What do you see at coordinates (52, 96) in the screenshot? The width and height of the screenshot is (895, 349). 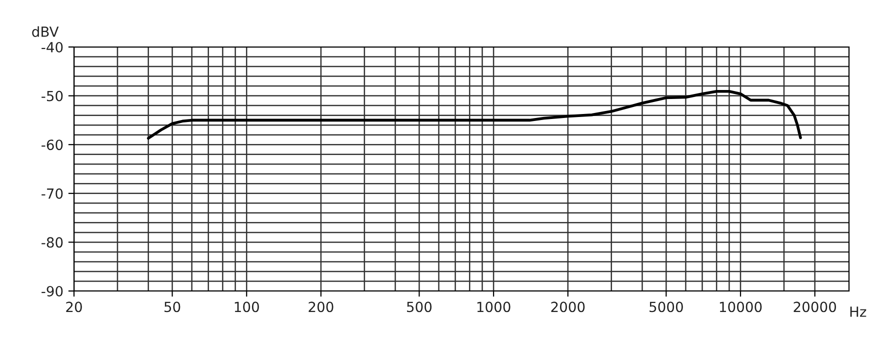 I see `y-tick-label: -50` at bounding box center [52, 96].